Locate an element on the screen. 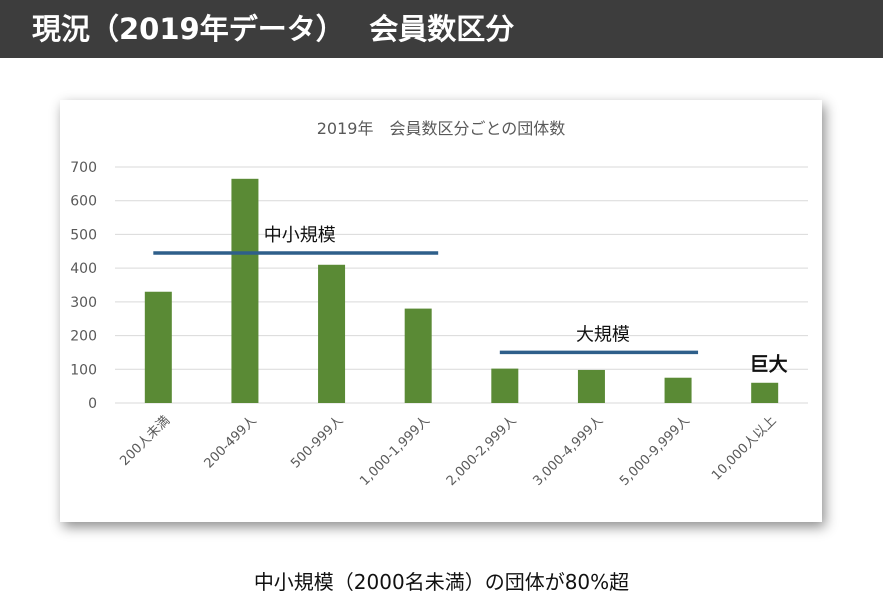 The image size is (883, 600). y-tick-label: 0 is located at coordinates (92, 404).